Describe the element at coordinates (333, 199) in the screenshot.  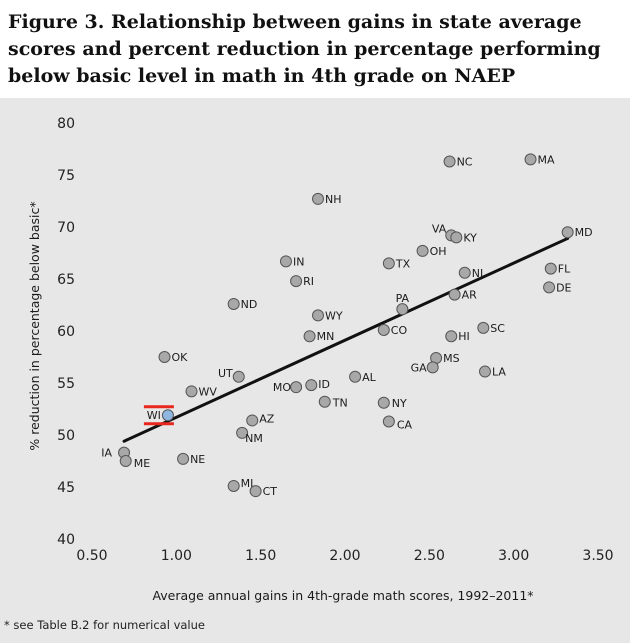
I see `point-label: NH` at that location.